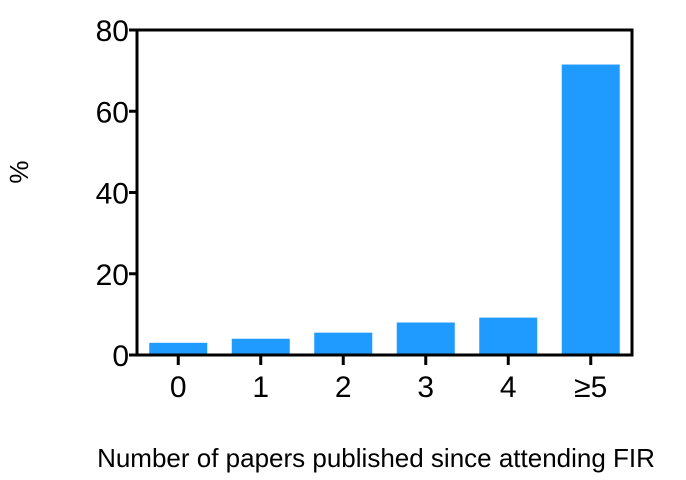 The width and height of the screenshot is (686, 480). Describe the element at coordinates (112, 31) in the screenshot. I see `y-tick-label: 80` at that location.